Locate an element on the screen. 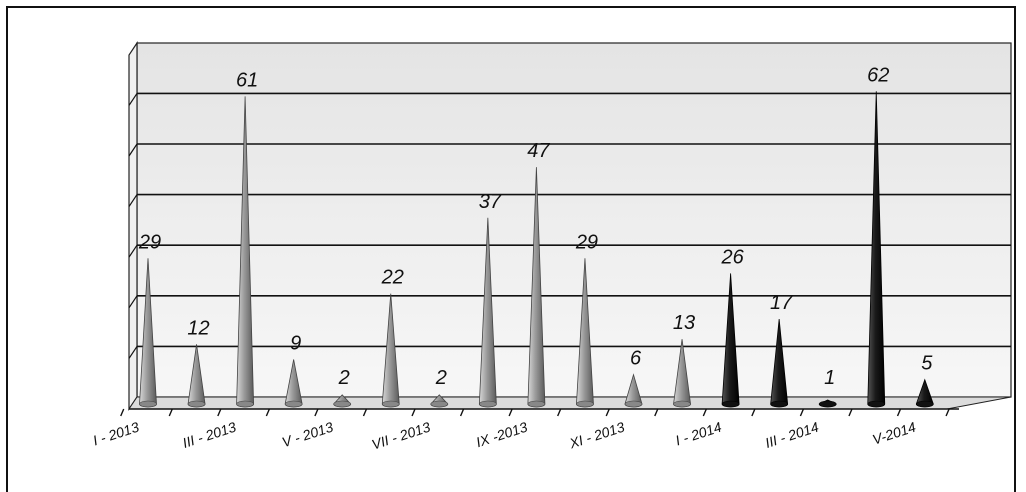 The height and width of the screenshot is (492, 1026). data-label: 5 is located at coordinates (927, 364).